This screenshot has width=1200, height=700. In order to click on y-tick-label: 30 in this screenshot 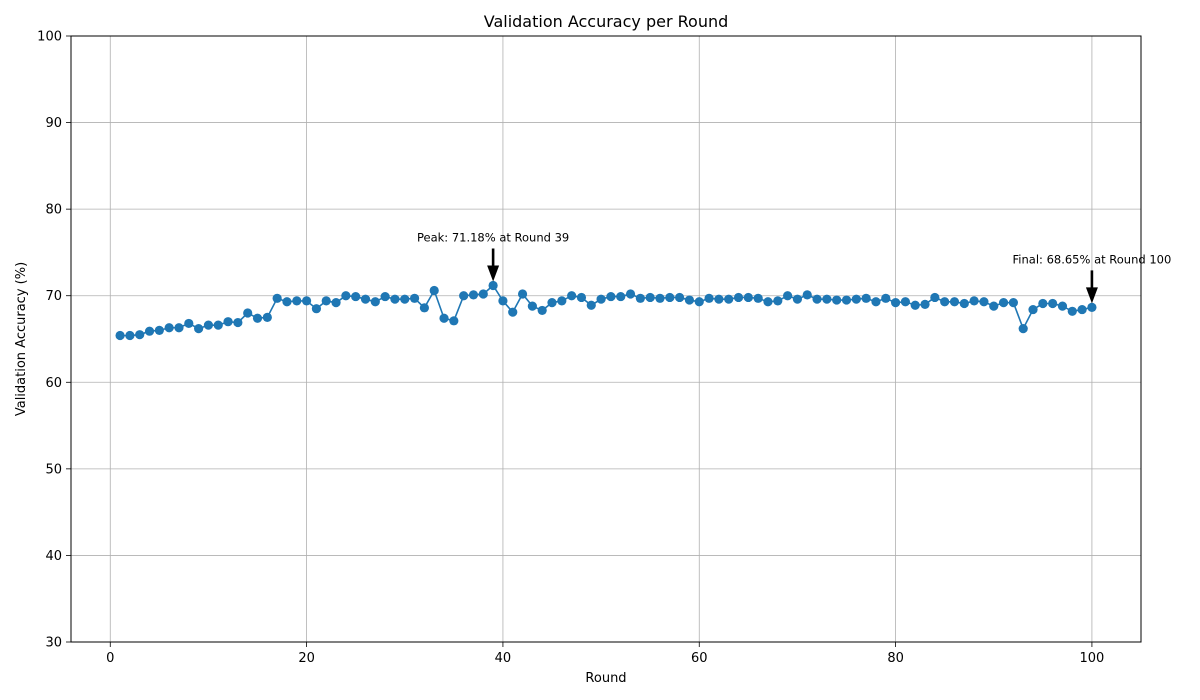, I will do `click(53, 643)`.